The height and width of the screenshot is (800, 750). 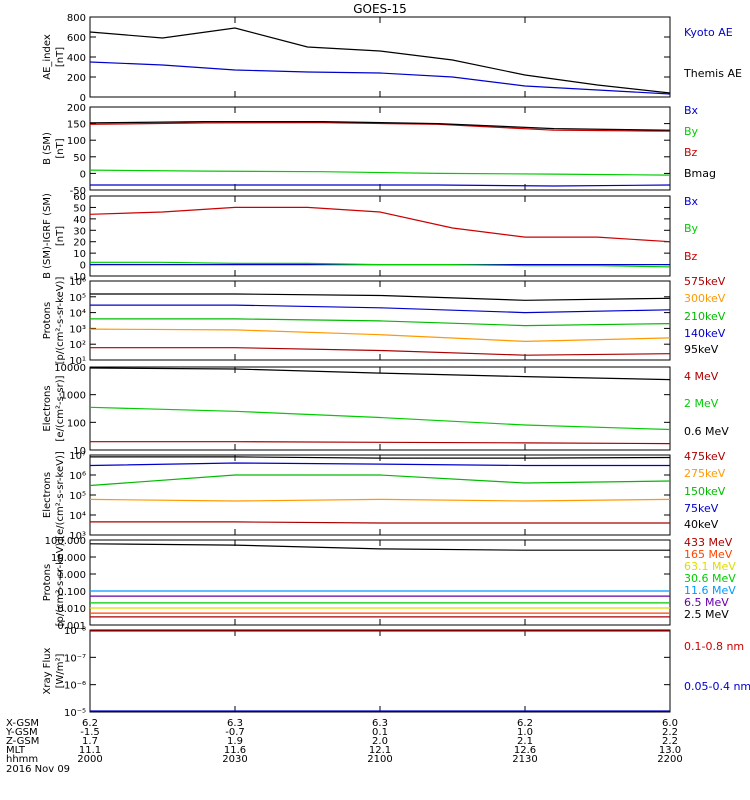 I want to click on series-line-4-mev, so click(x=380, y=443).